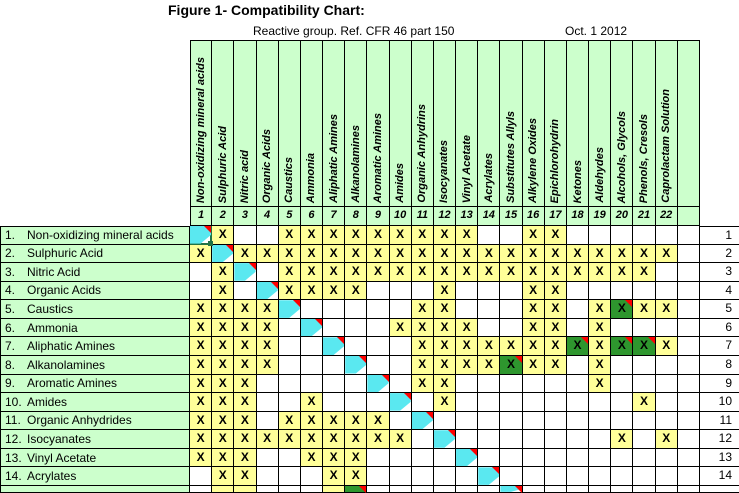  Describe the element at coordinates (422, 421) in the screenshot. I see `cell-r11-c11` at that location.